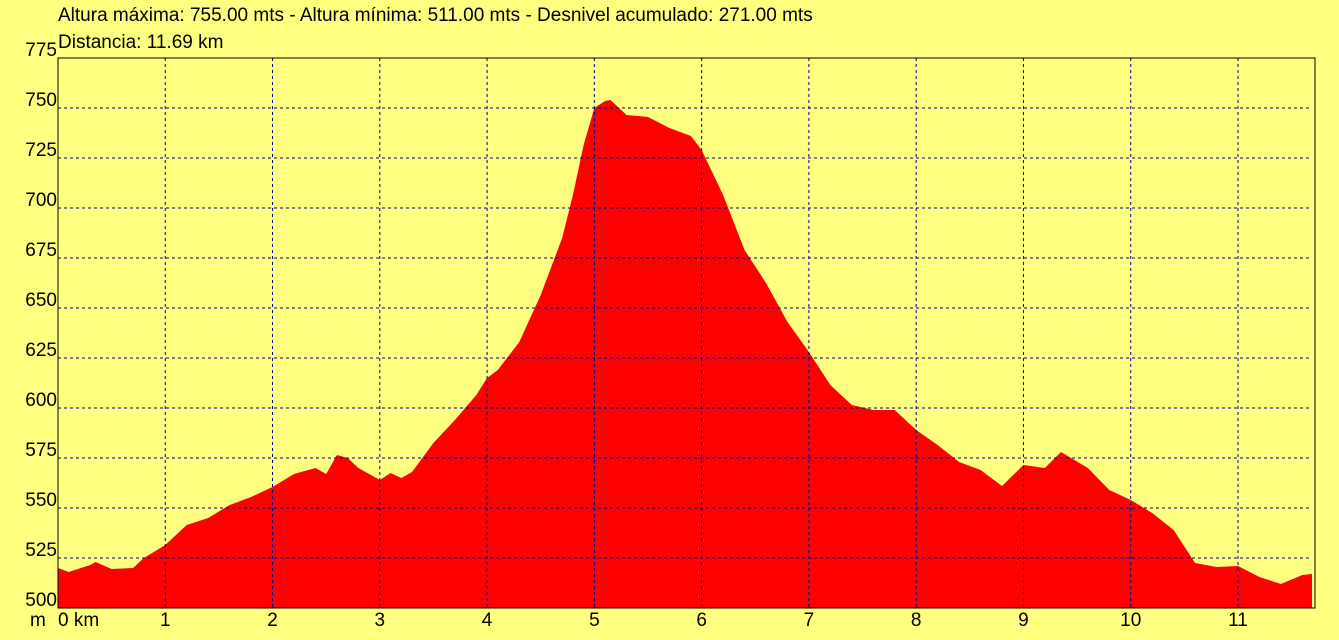  I want to click on x-tick-label: 10, so click(1130, 620).